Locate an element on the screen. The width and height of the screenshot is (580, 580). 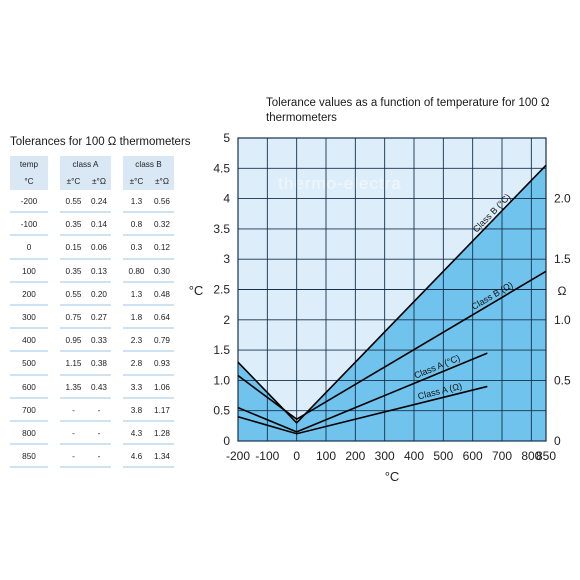
cell-class-b-ohm: 0.32 is located at coordinates (162, 225).